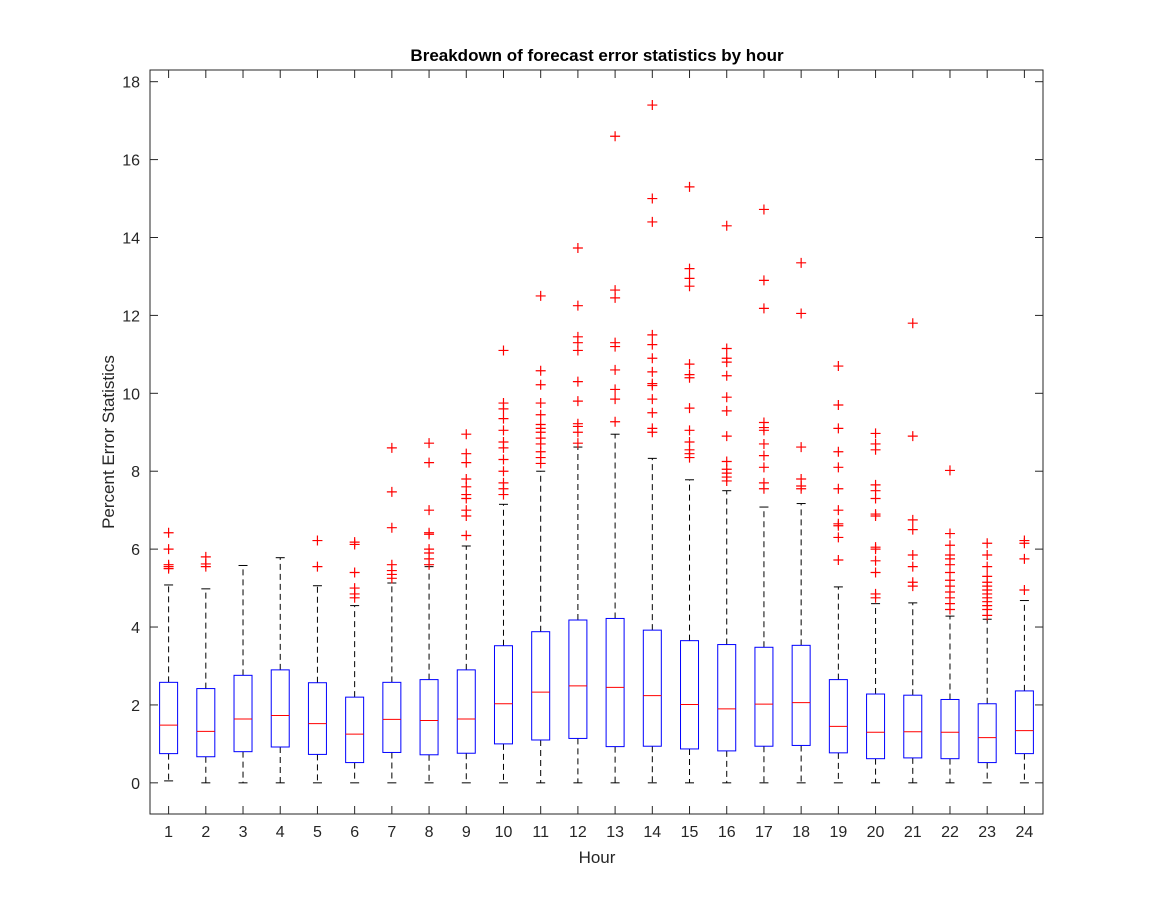 The height and width of the screenshot is (916, 1154). I want to click on y-tick-label: 0, so click(135, 784).